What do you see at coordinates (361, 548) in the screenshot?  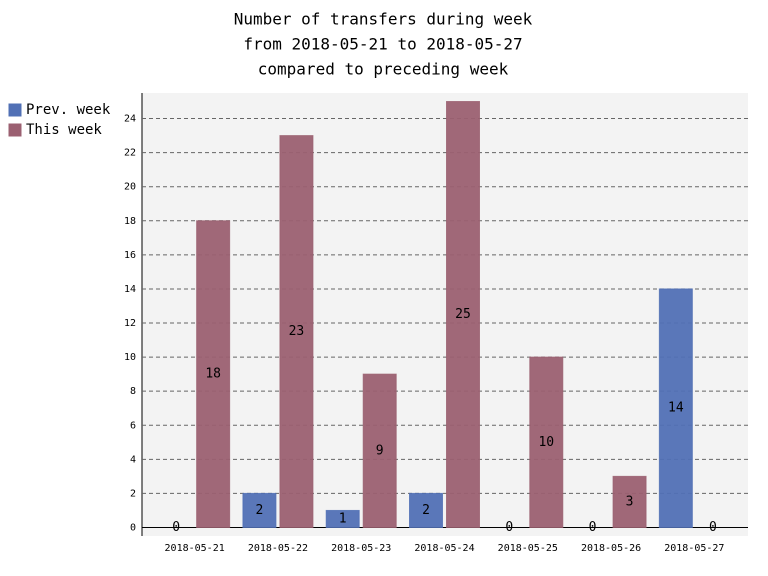 I see `x-tick-label: 2018-05-23` at bounding box center [361, 548].